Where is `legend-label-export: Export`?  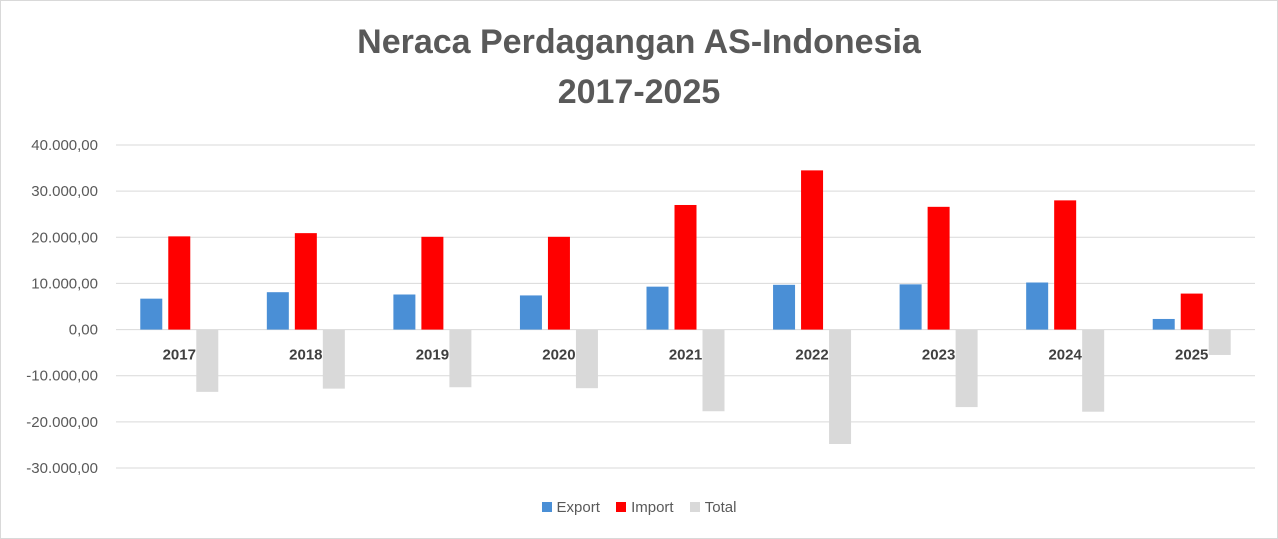
legend-label-export: Export is located at coordinates (578, 507).